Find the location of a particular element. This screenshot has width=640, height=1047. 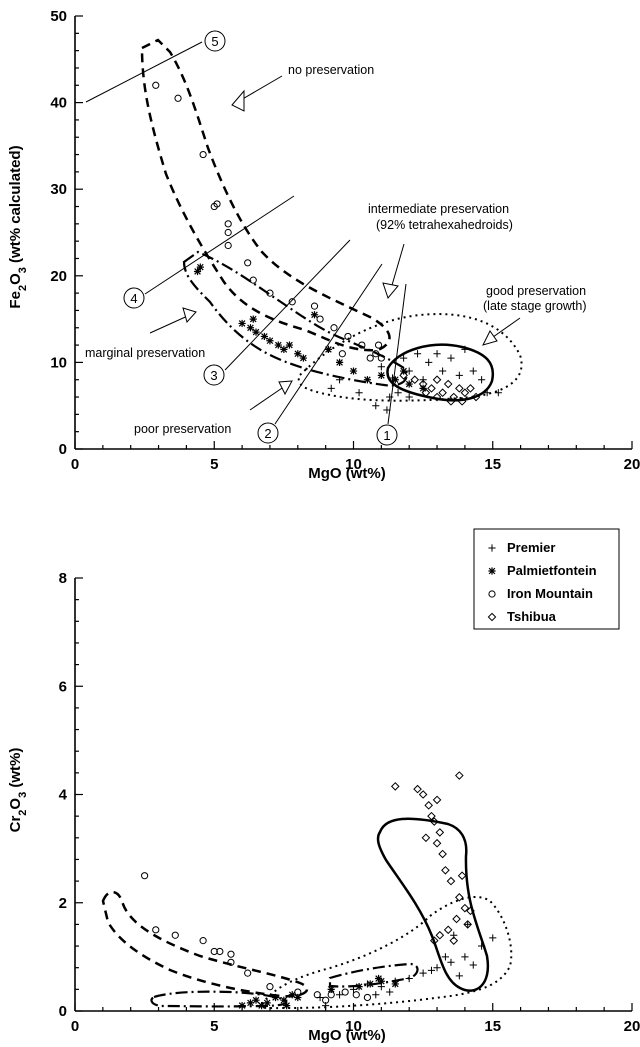

bottom-y-tick-label: 8 is located at coordinates (63, 578).